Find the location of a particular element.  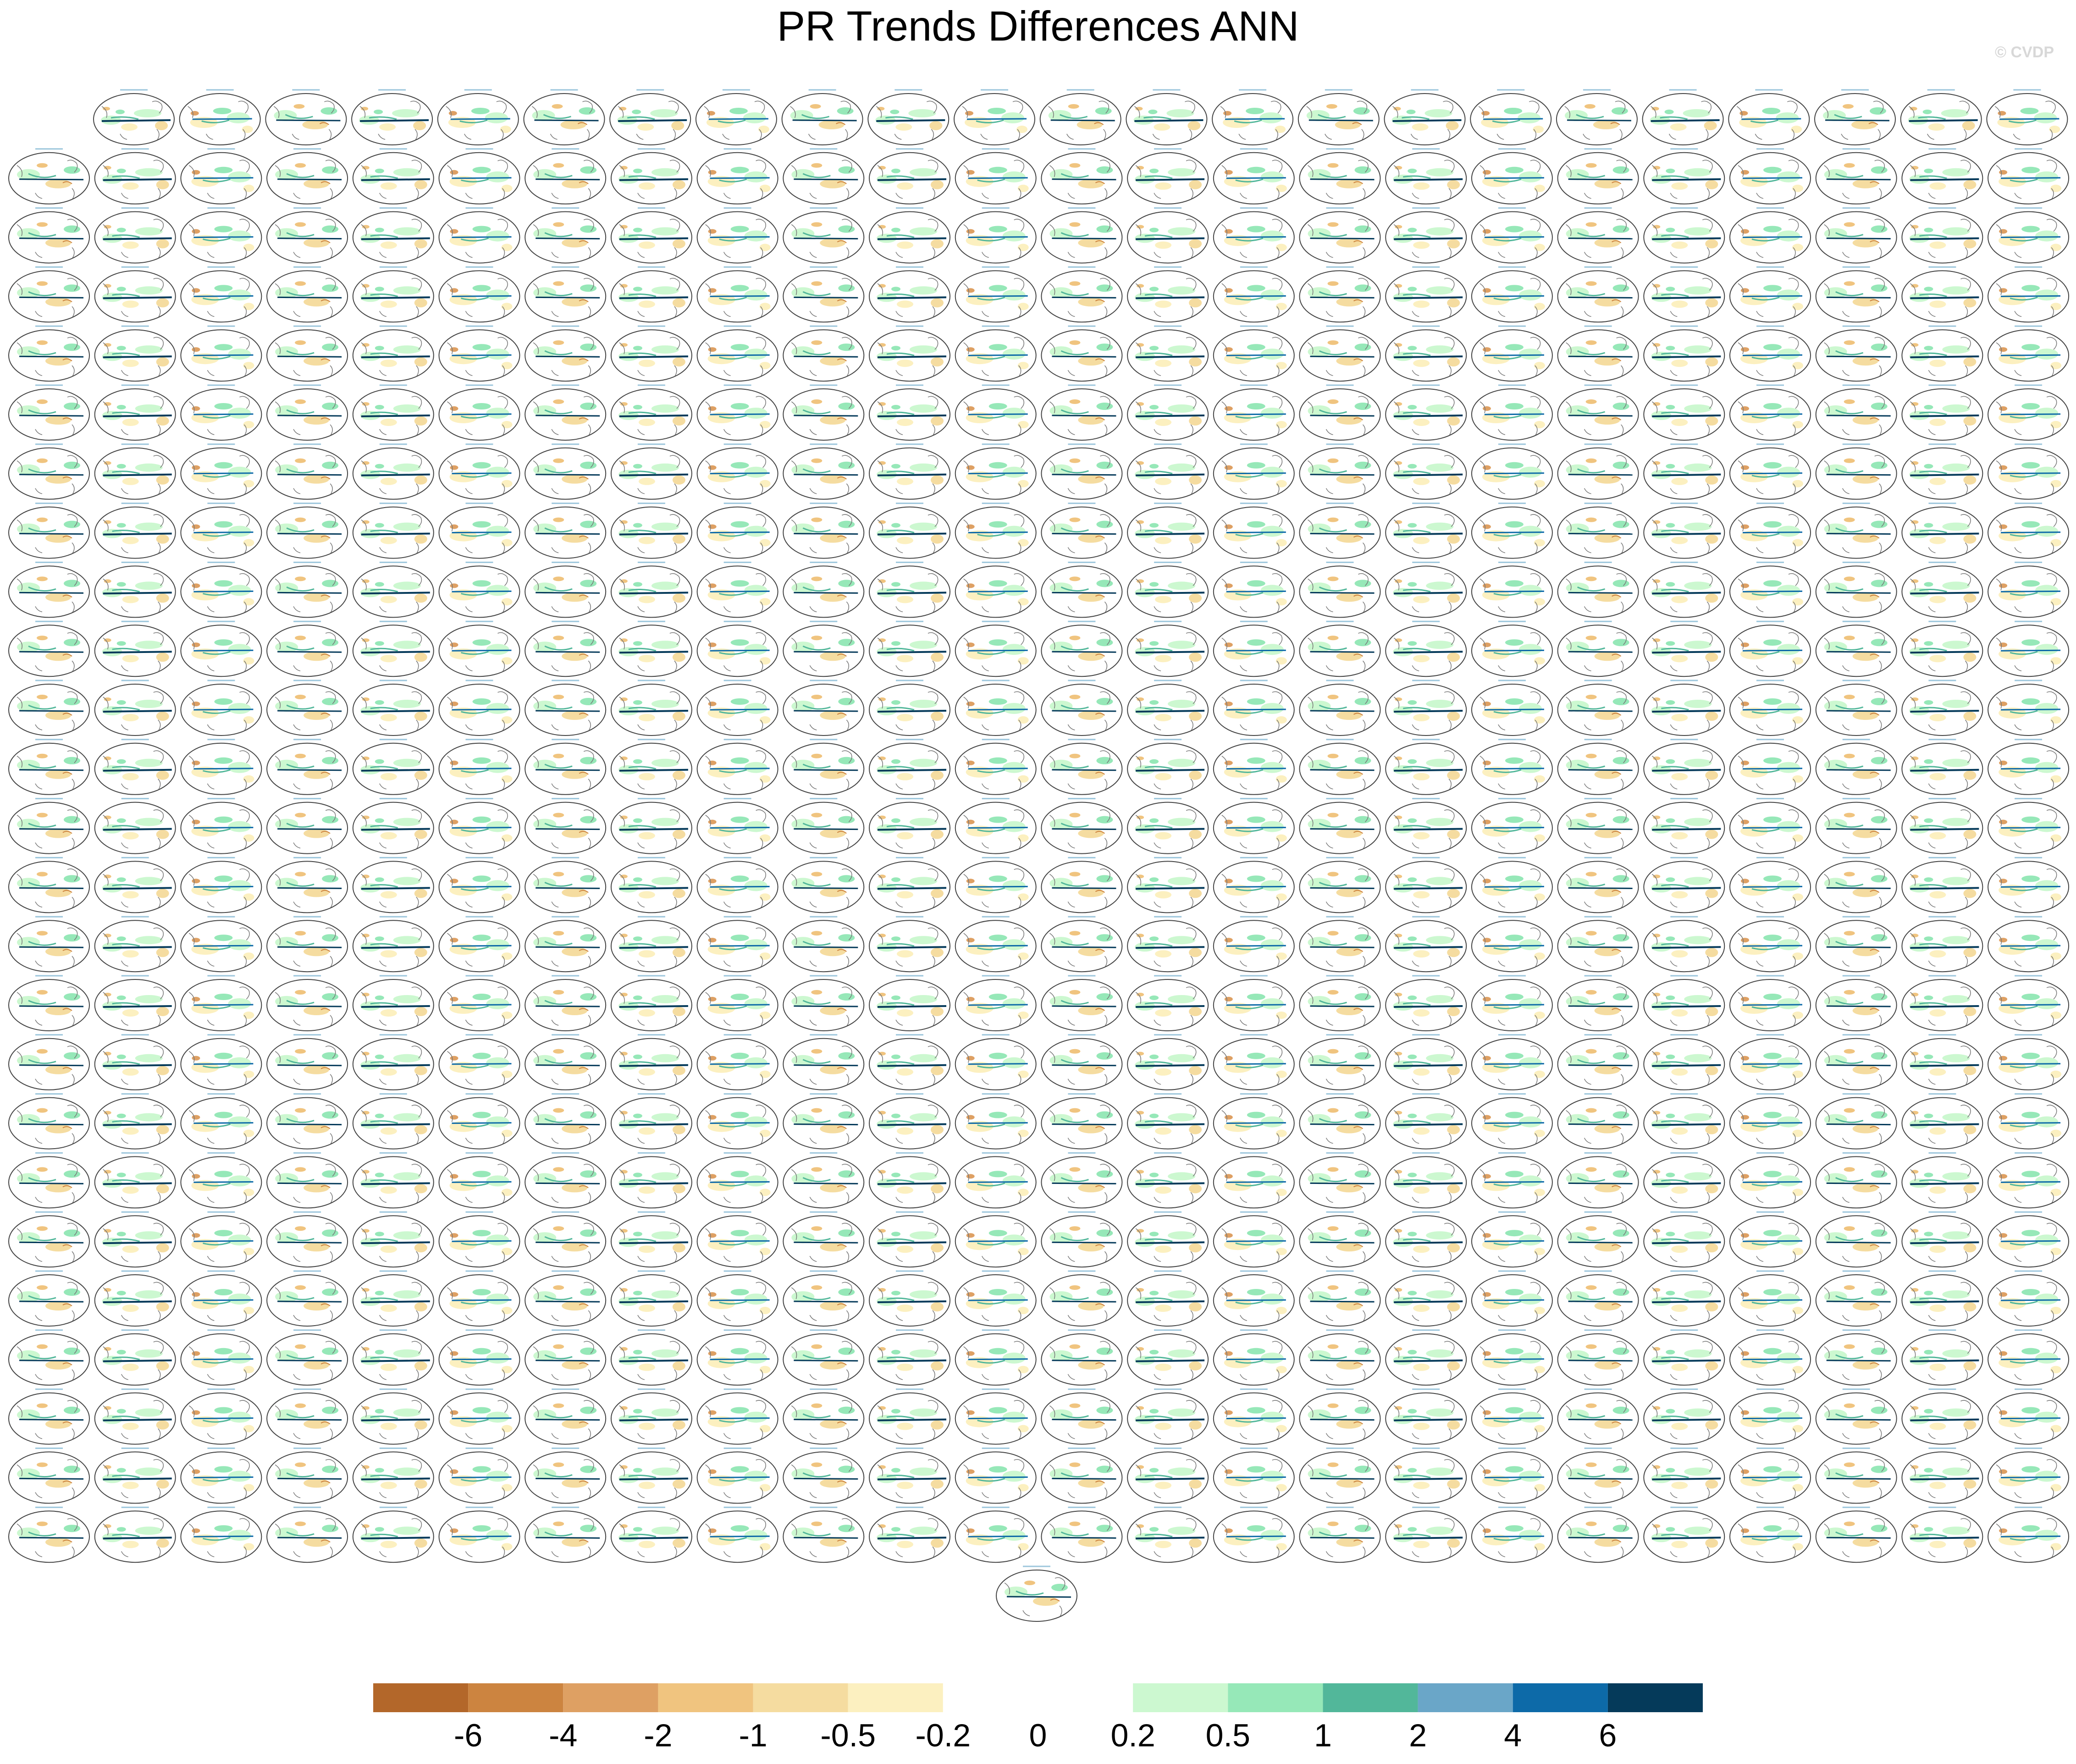

colorbar-label: -1 is located at coordinates (753, 1735).